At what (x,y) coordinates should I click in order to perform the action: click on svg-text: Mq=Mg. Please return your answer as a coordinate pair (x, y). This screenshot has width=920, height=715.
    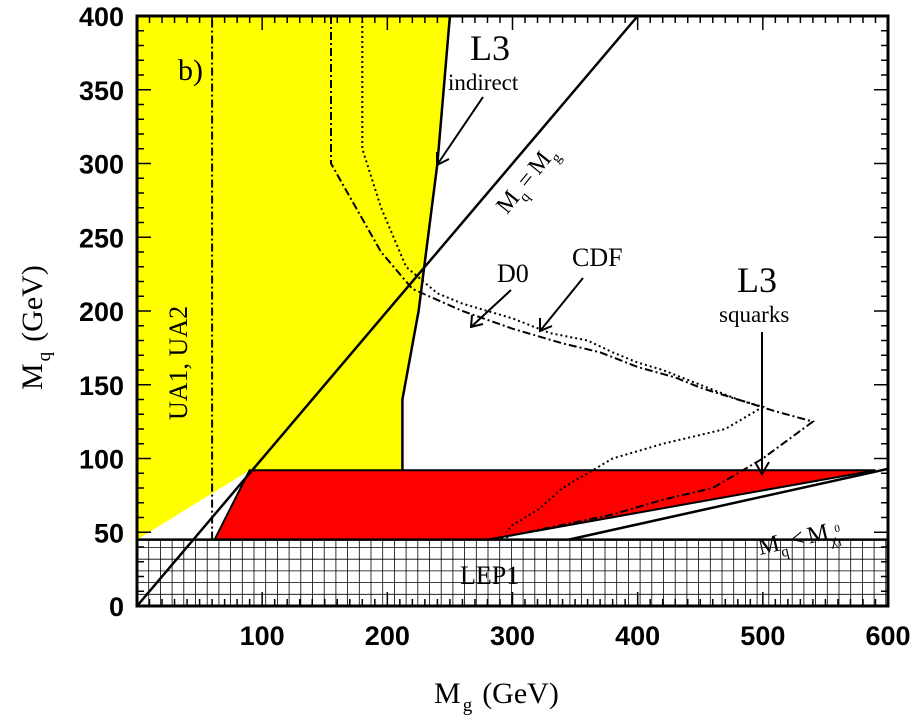
    Looking at the image, I should click on (528, 180).